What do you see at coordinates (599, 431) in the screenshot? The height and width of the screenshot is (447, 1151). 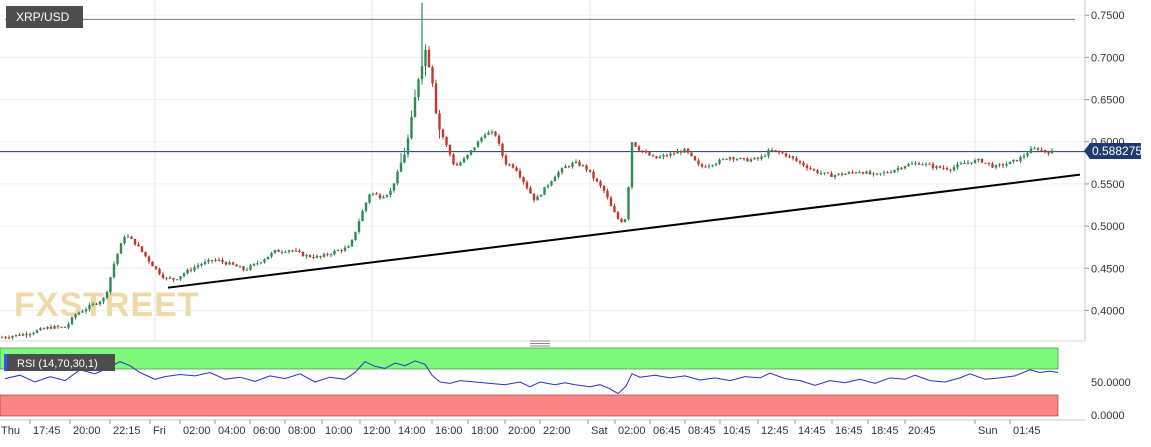 I see `time-tick-label: Sat` at bounding box center [599, 431].